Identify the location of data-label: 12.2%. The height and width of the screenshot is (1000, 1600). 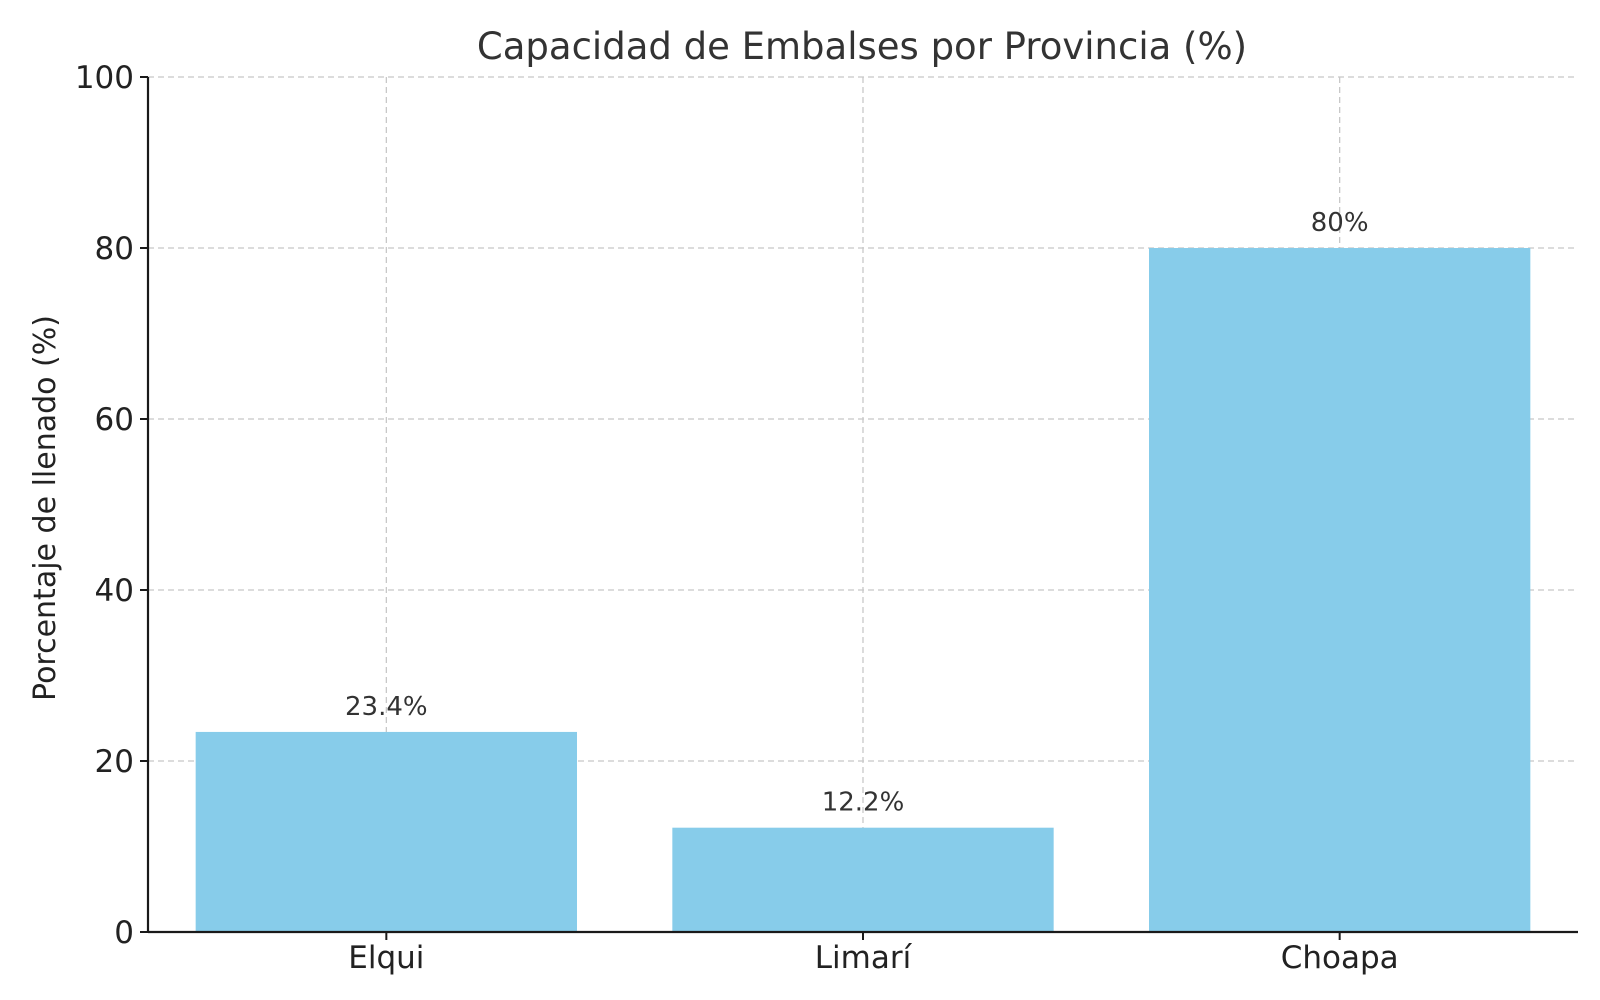
(863, 803).